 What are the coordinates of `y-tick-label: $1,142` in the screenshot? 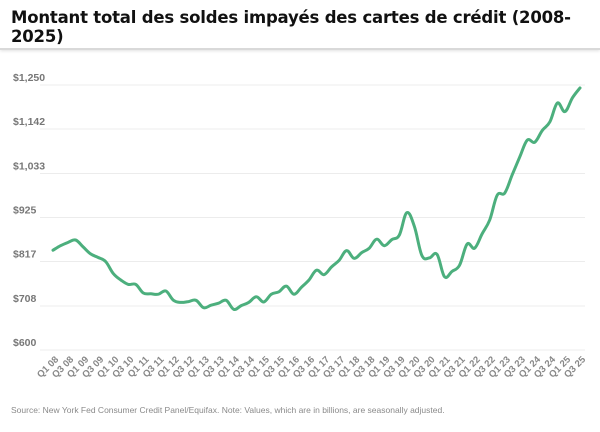 It's located at (29, 122).